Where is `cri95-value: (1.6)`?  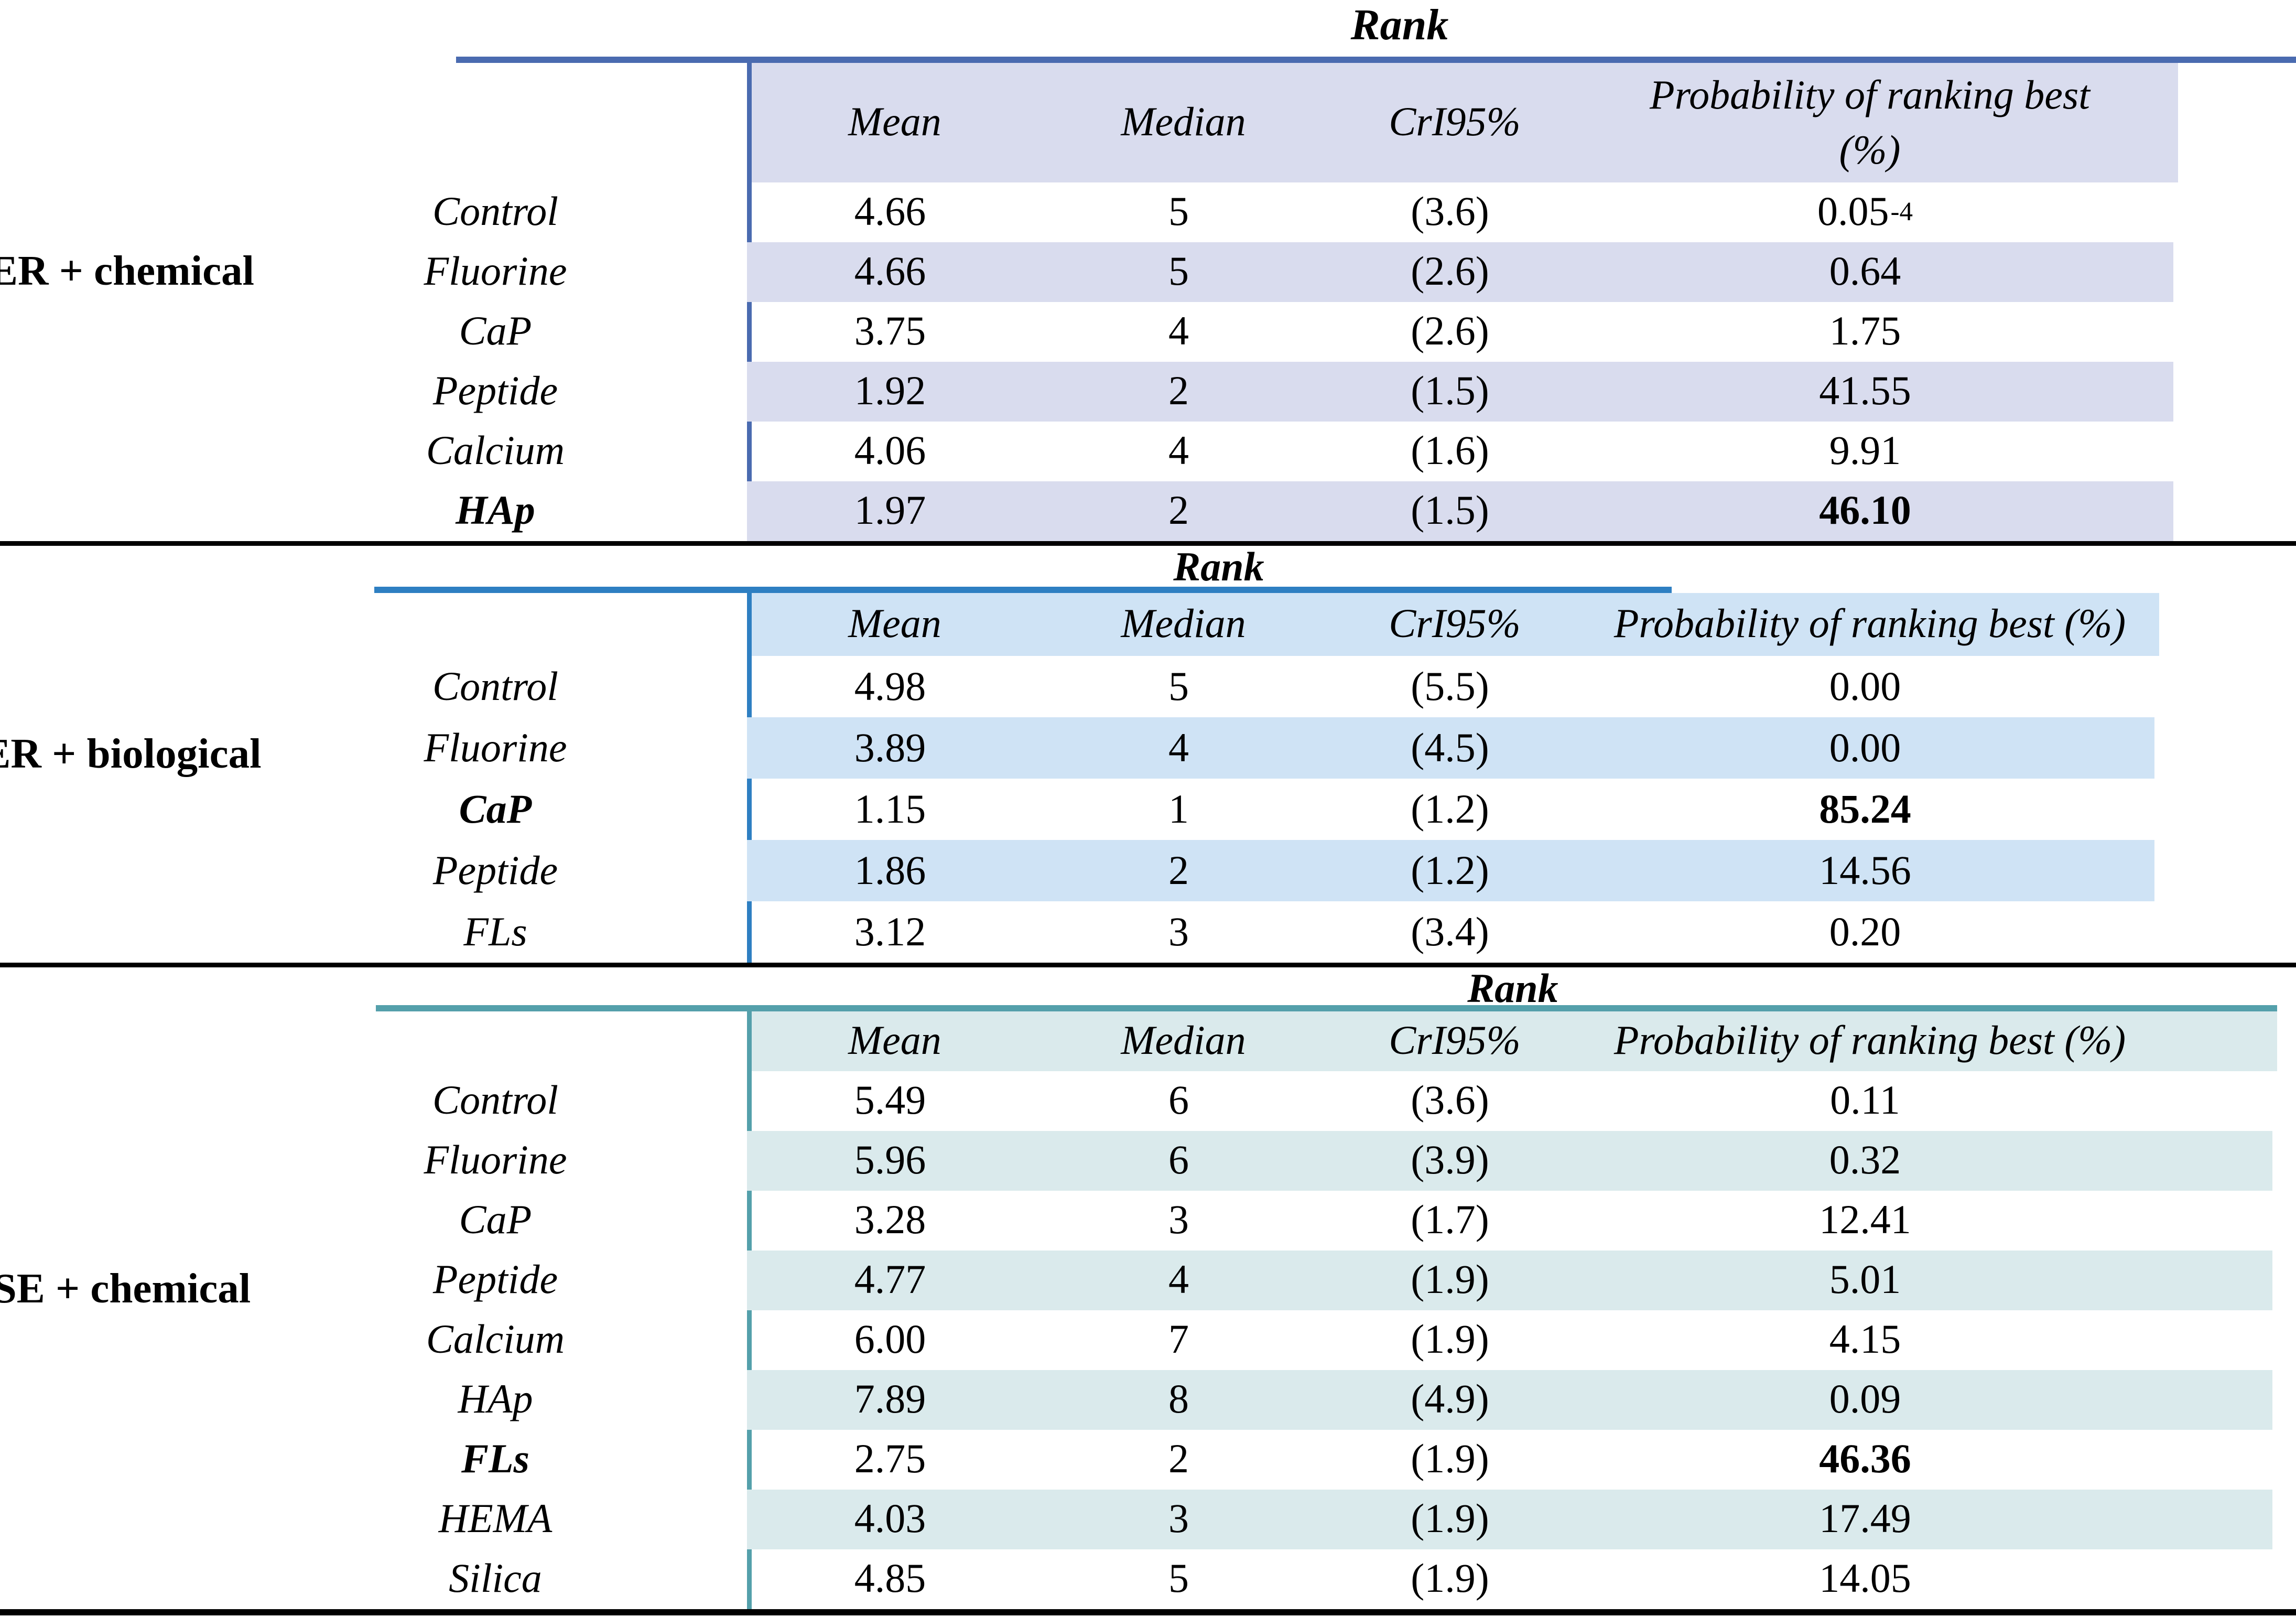 cri95-value: (1.6) is located at coordinates (1450, 450).